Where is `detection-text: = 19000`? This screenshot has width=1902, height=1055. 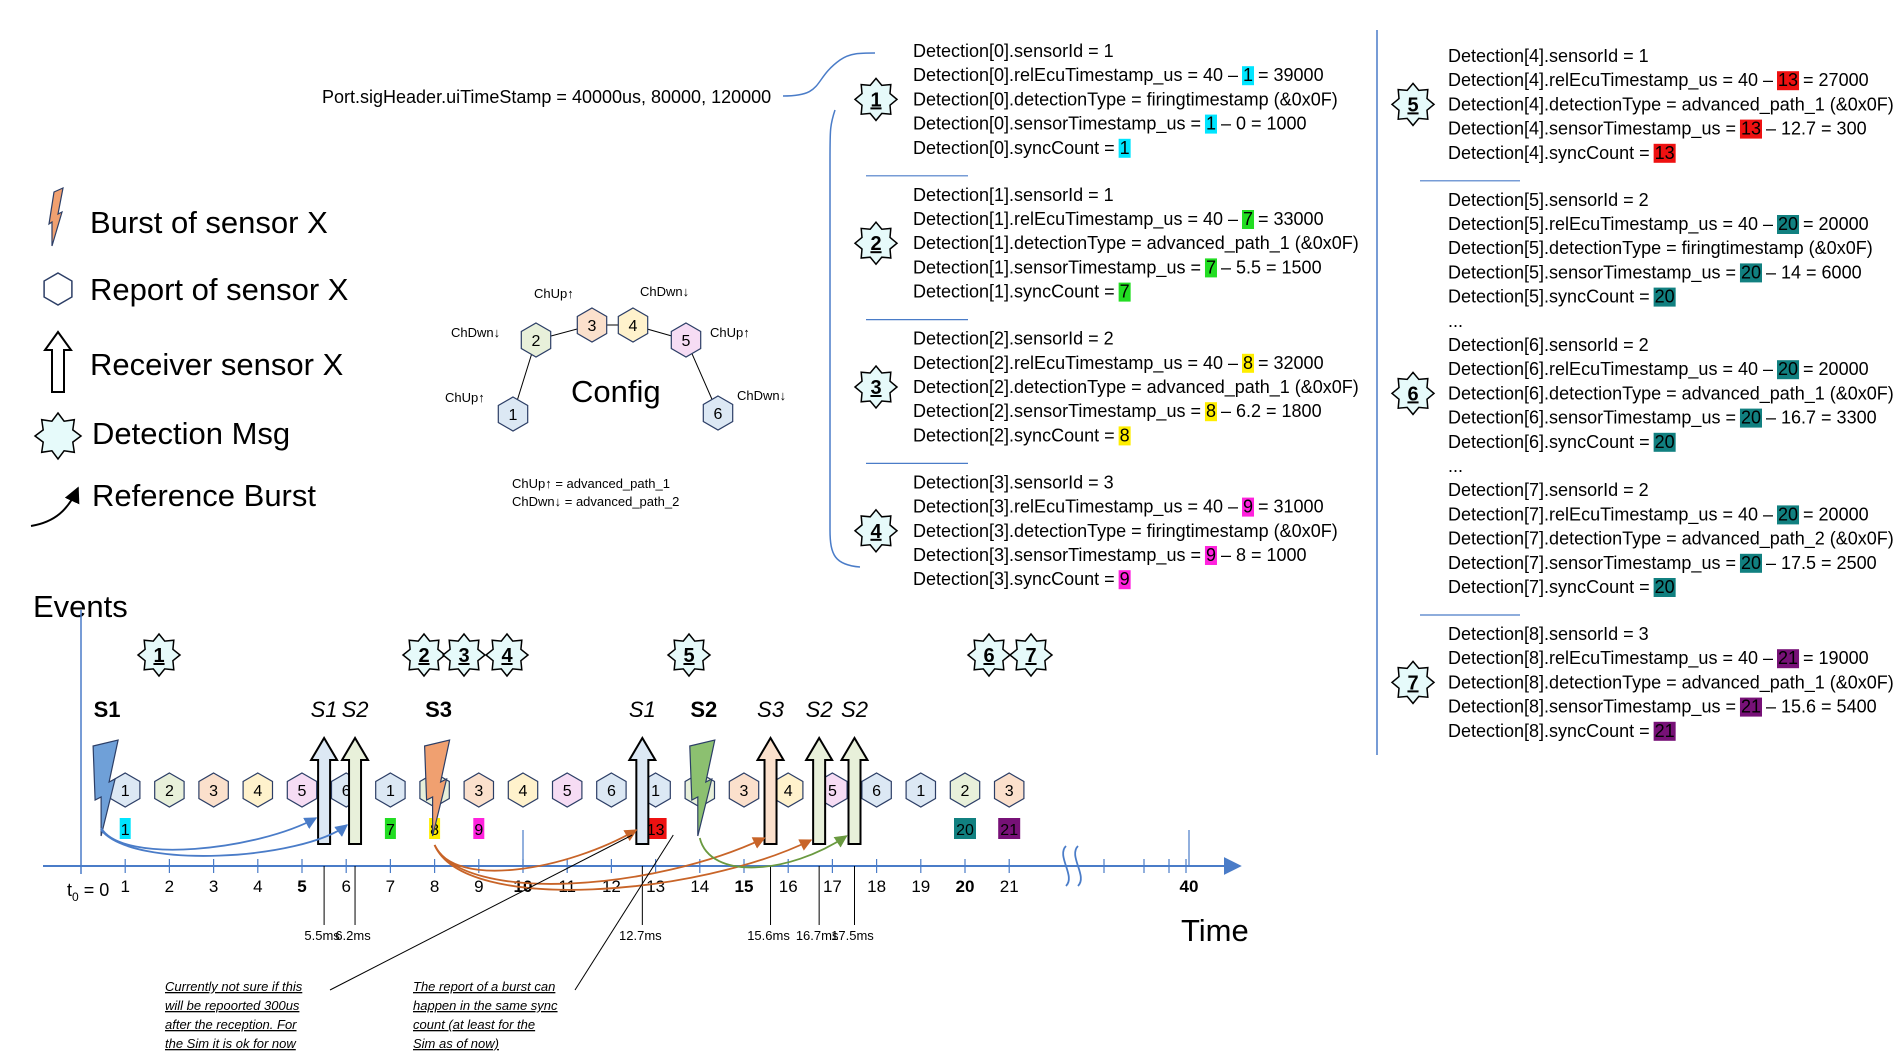 detection-text: = 19000 is located at coordinates (1833, 658).